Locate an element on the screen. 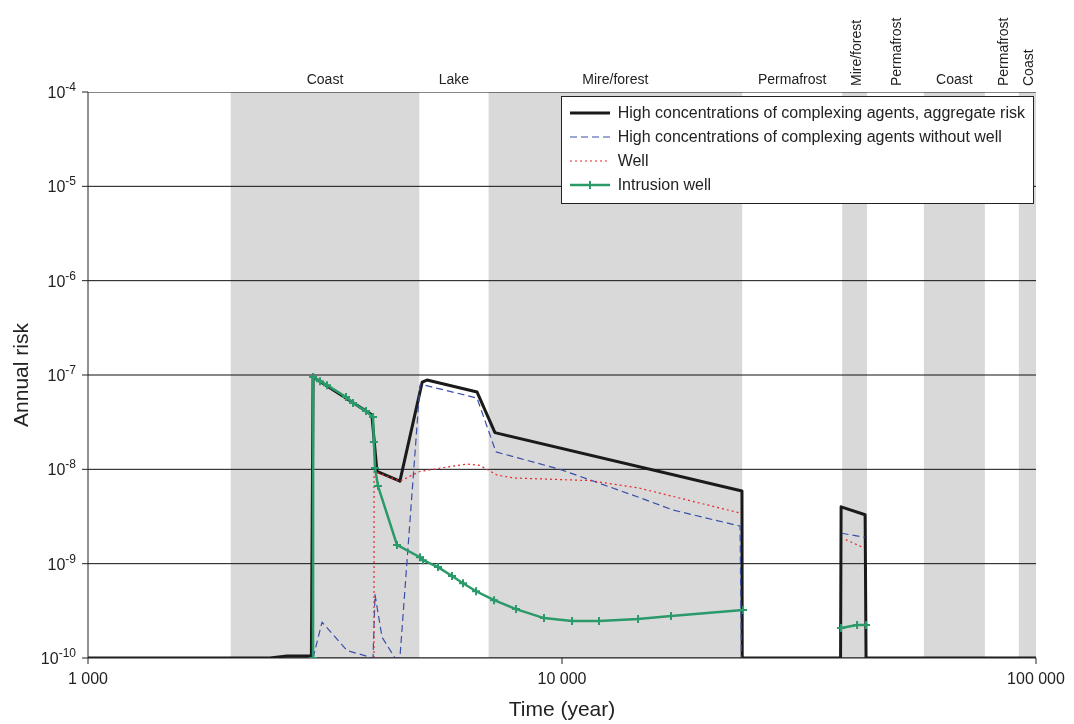 The image size is (1074, 724). legend-label: High concentrations of complexing agents, aggregate risk is located at coordinates (821, 113).